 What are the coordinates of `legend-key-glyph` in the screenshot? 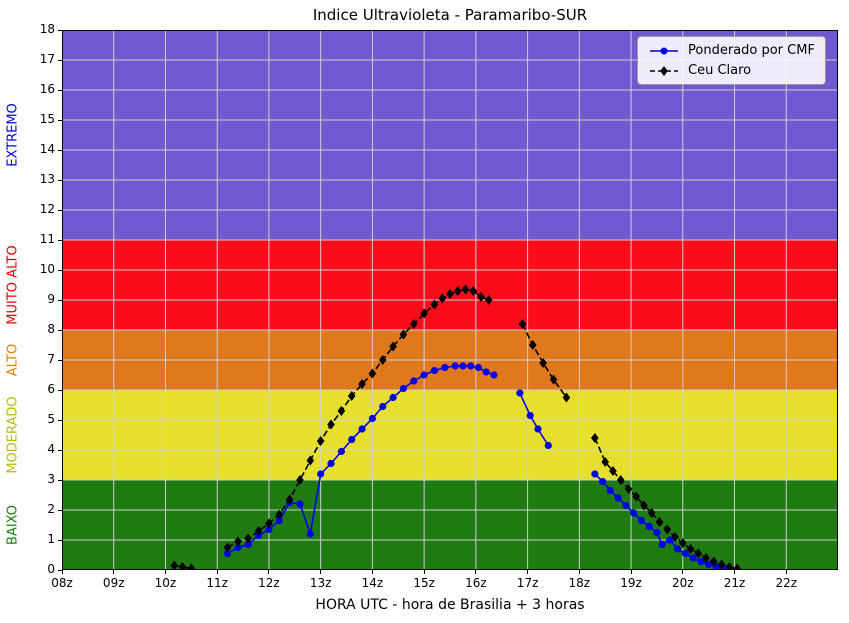 It's located at (664, 50).